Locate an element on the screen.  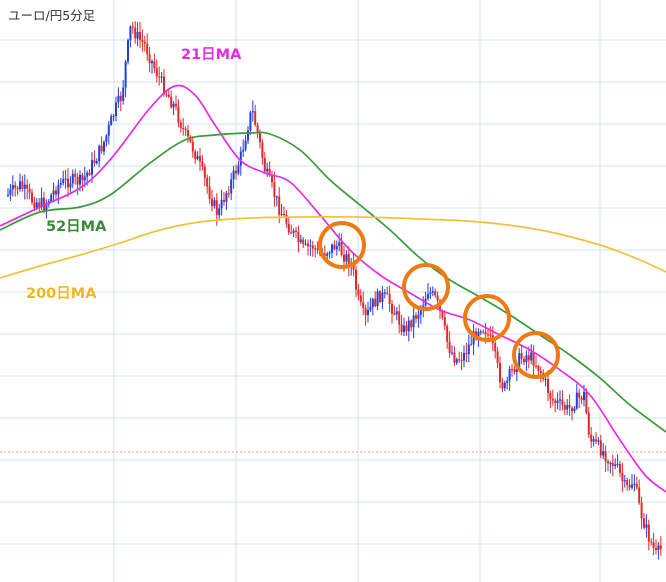
ma21-label: 21日MA is located at coordinates (211, 54).